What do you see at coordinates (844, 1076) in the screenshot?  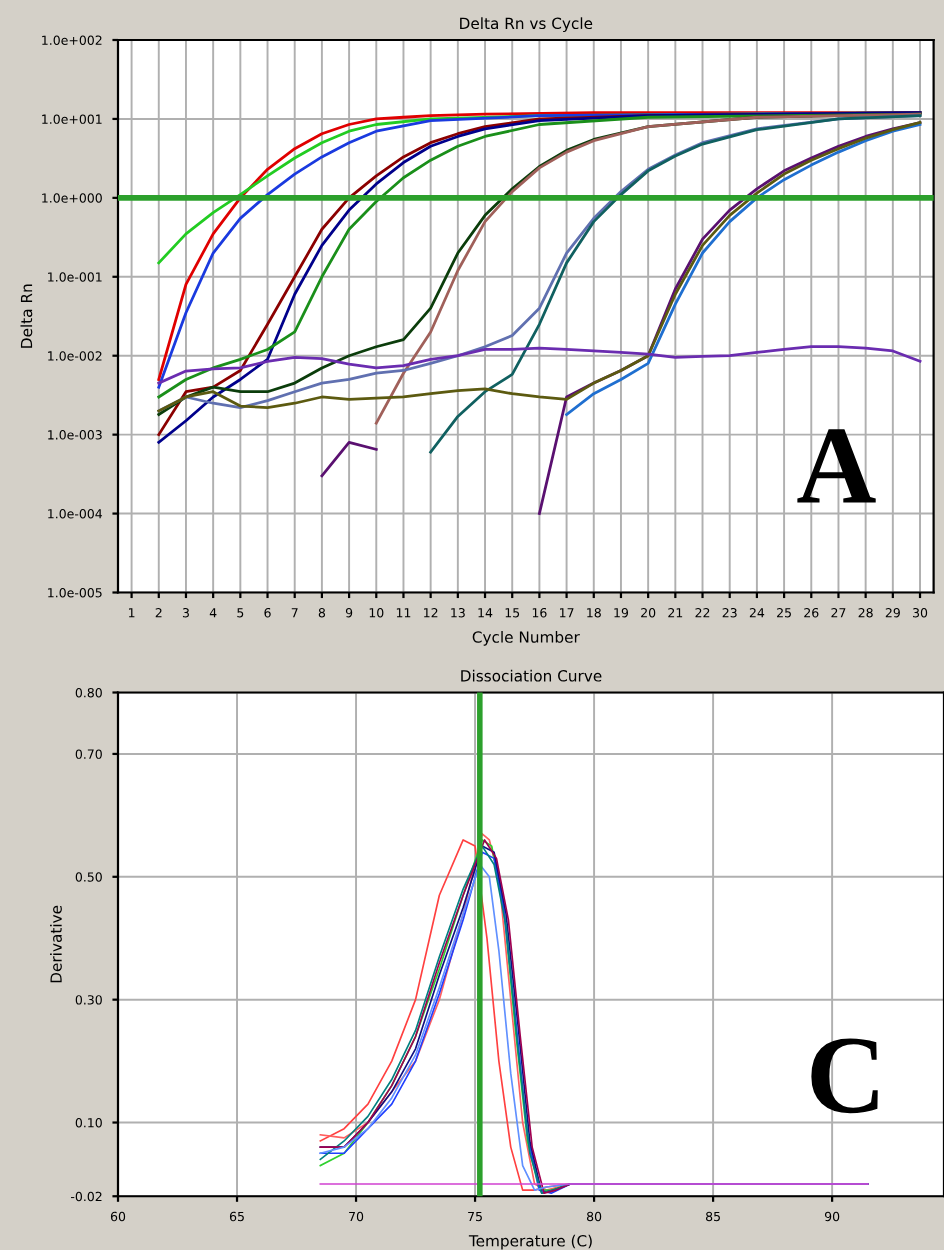 I see `annotation: C` at bounding box center [844, 1076].